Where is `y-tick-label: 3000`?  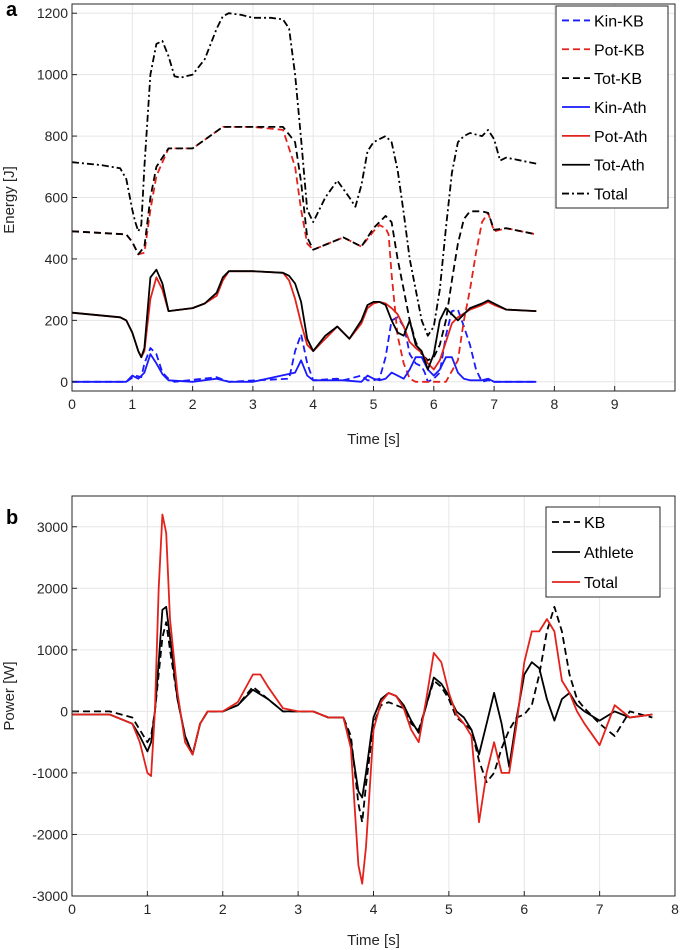 y-tick-label: 3000 is located at coordinates (52, 527).